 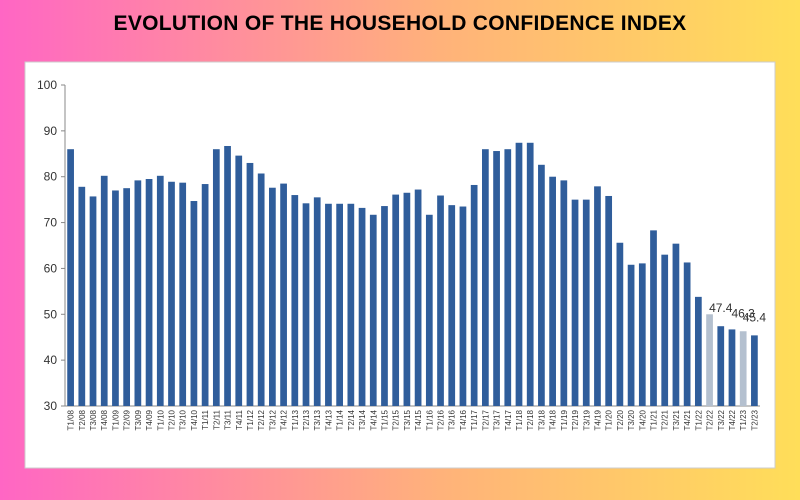 I want to click on x-tick-label: T4/21, so click(x=687, y=419).